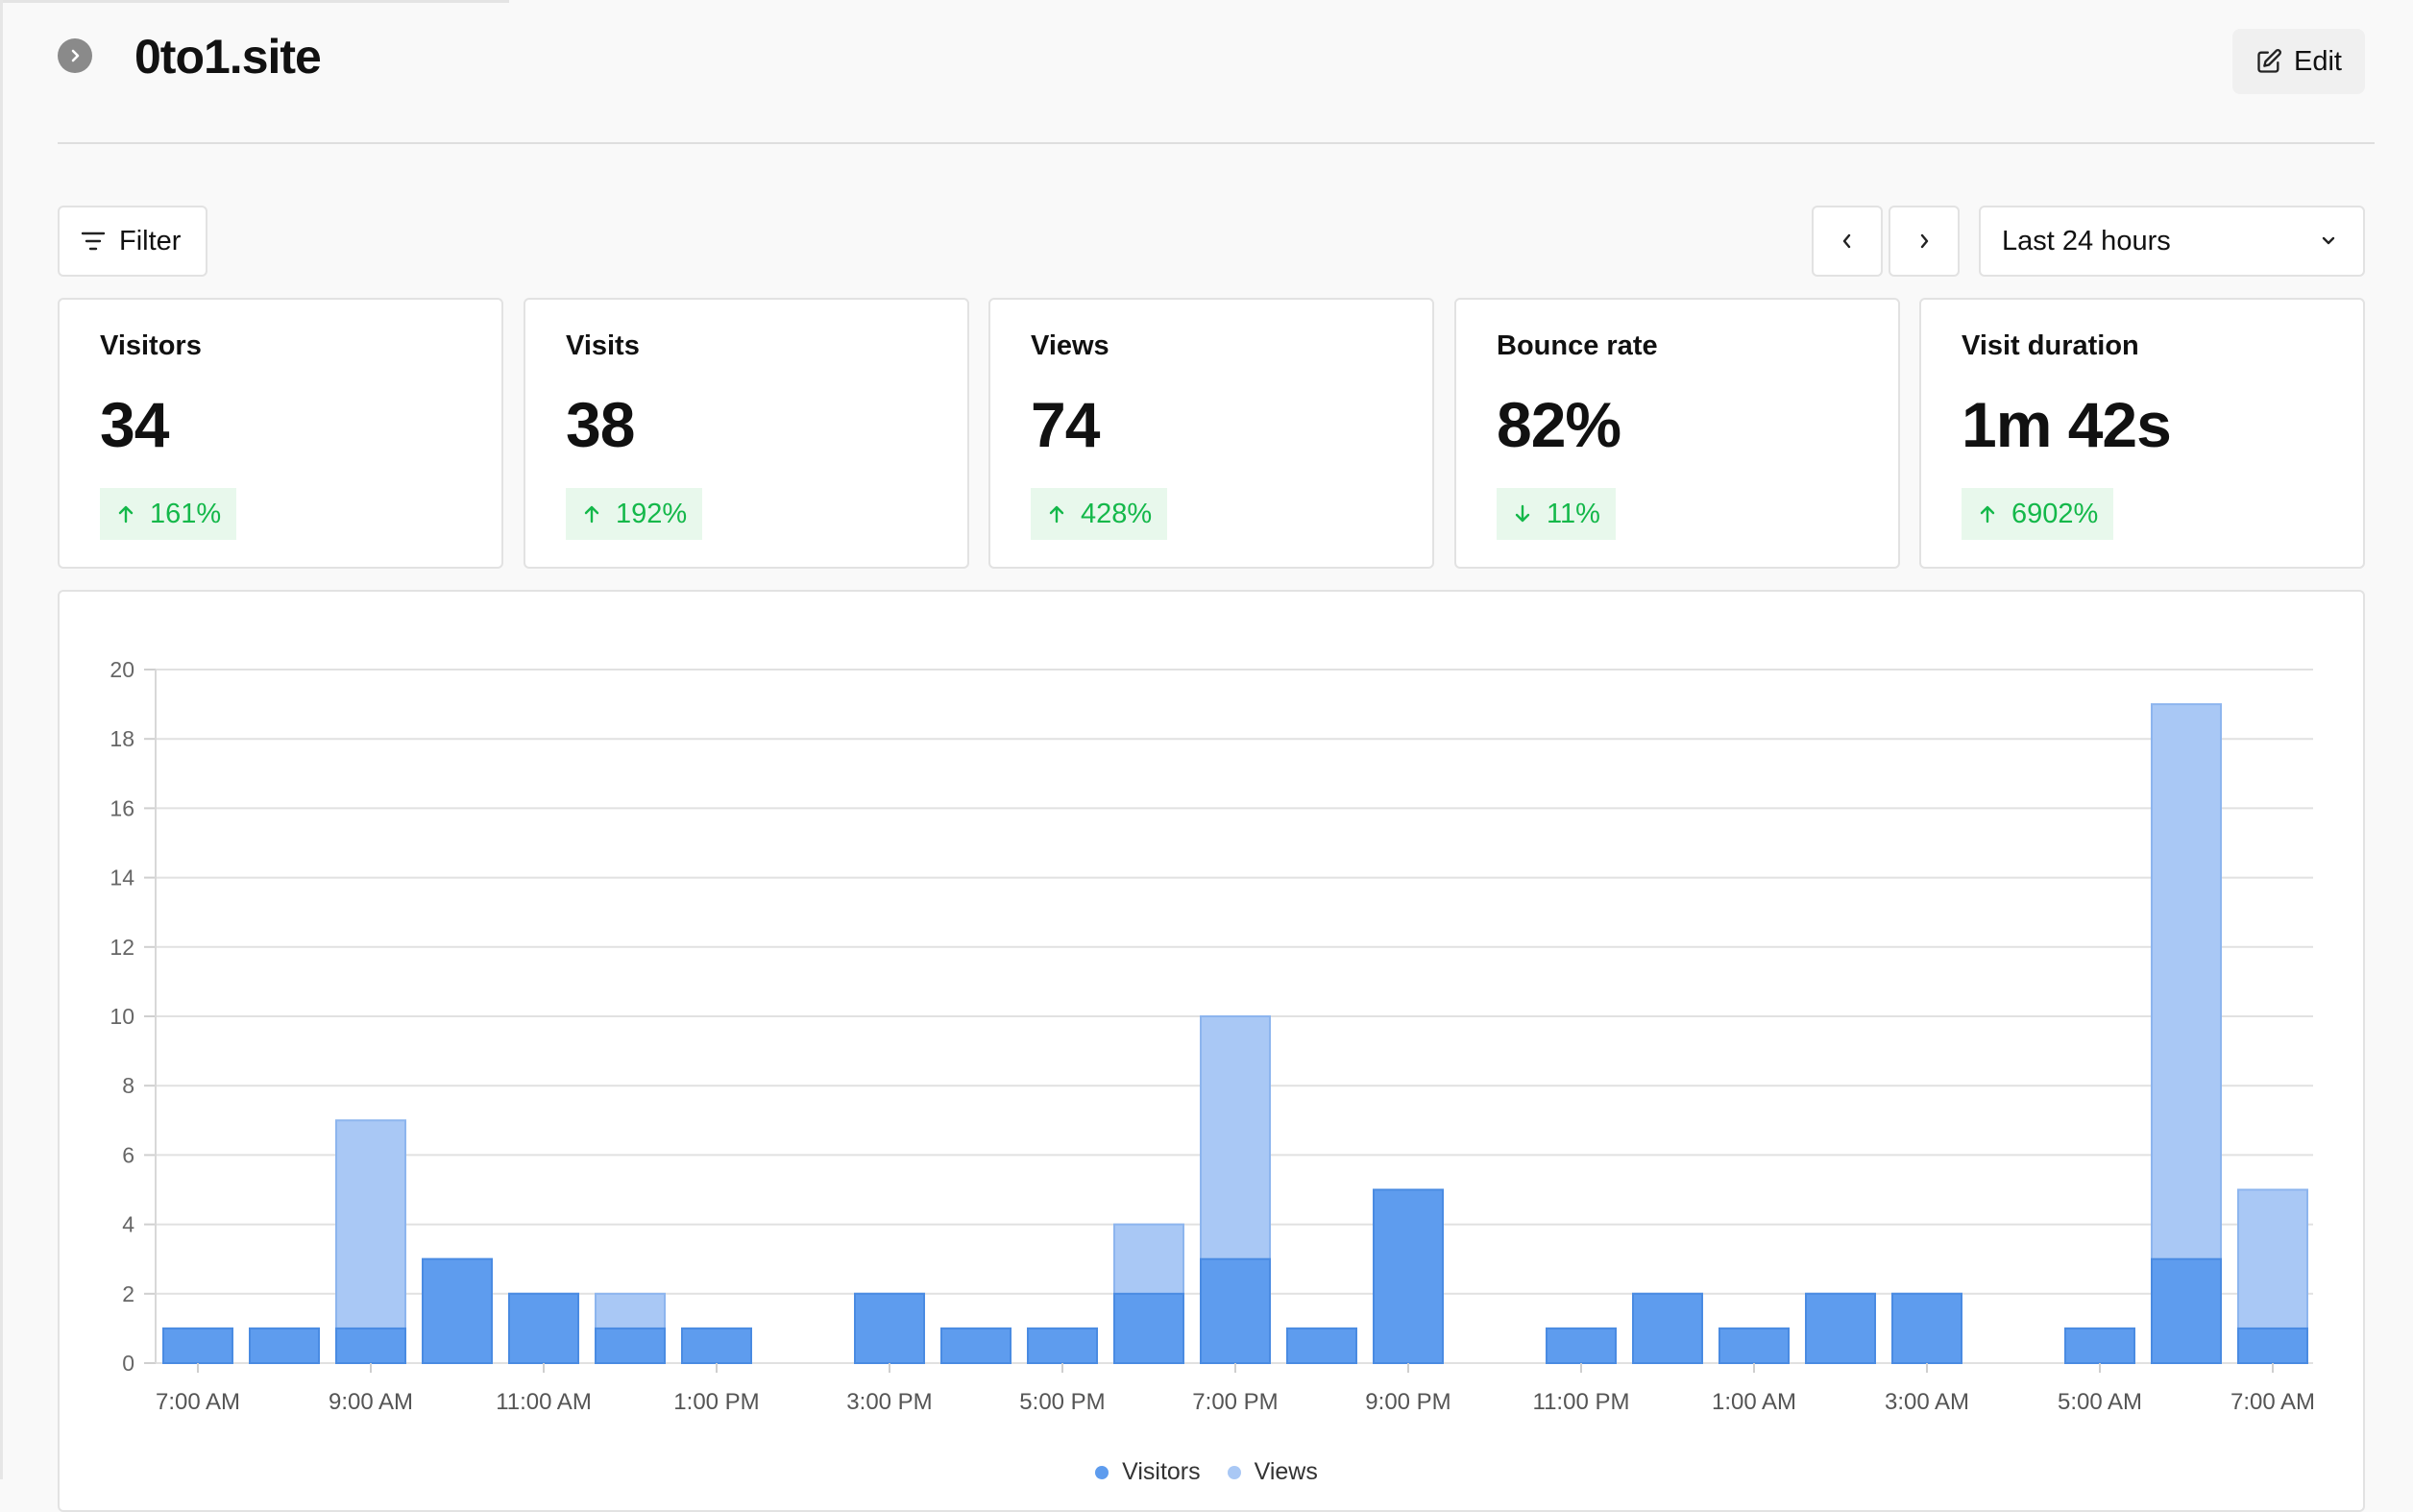  What do you see at coordinates (1216, 143) in the screenshot?
I see `header-divider` at bounding box center [1216, 143].